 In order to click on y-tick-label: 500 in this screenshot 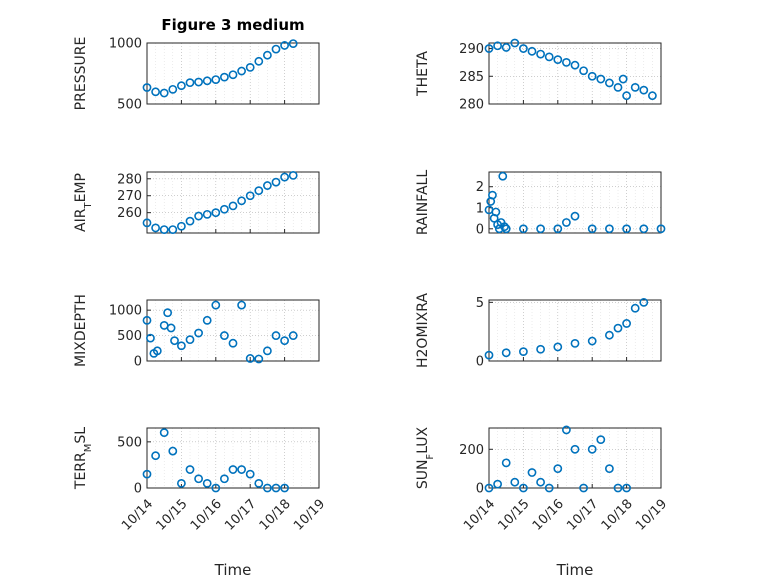, I will do `click(129, 105)`.